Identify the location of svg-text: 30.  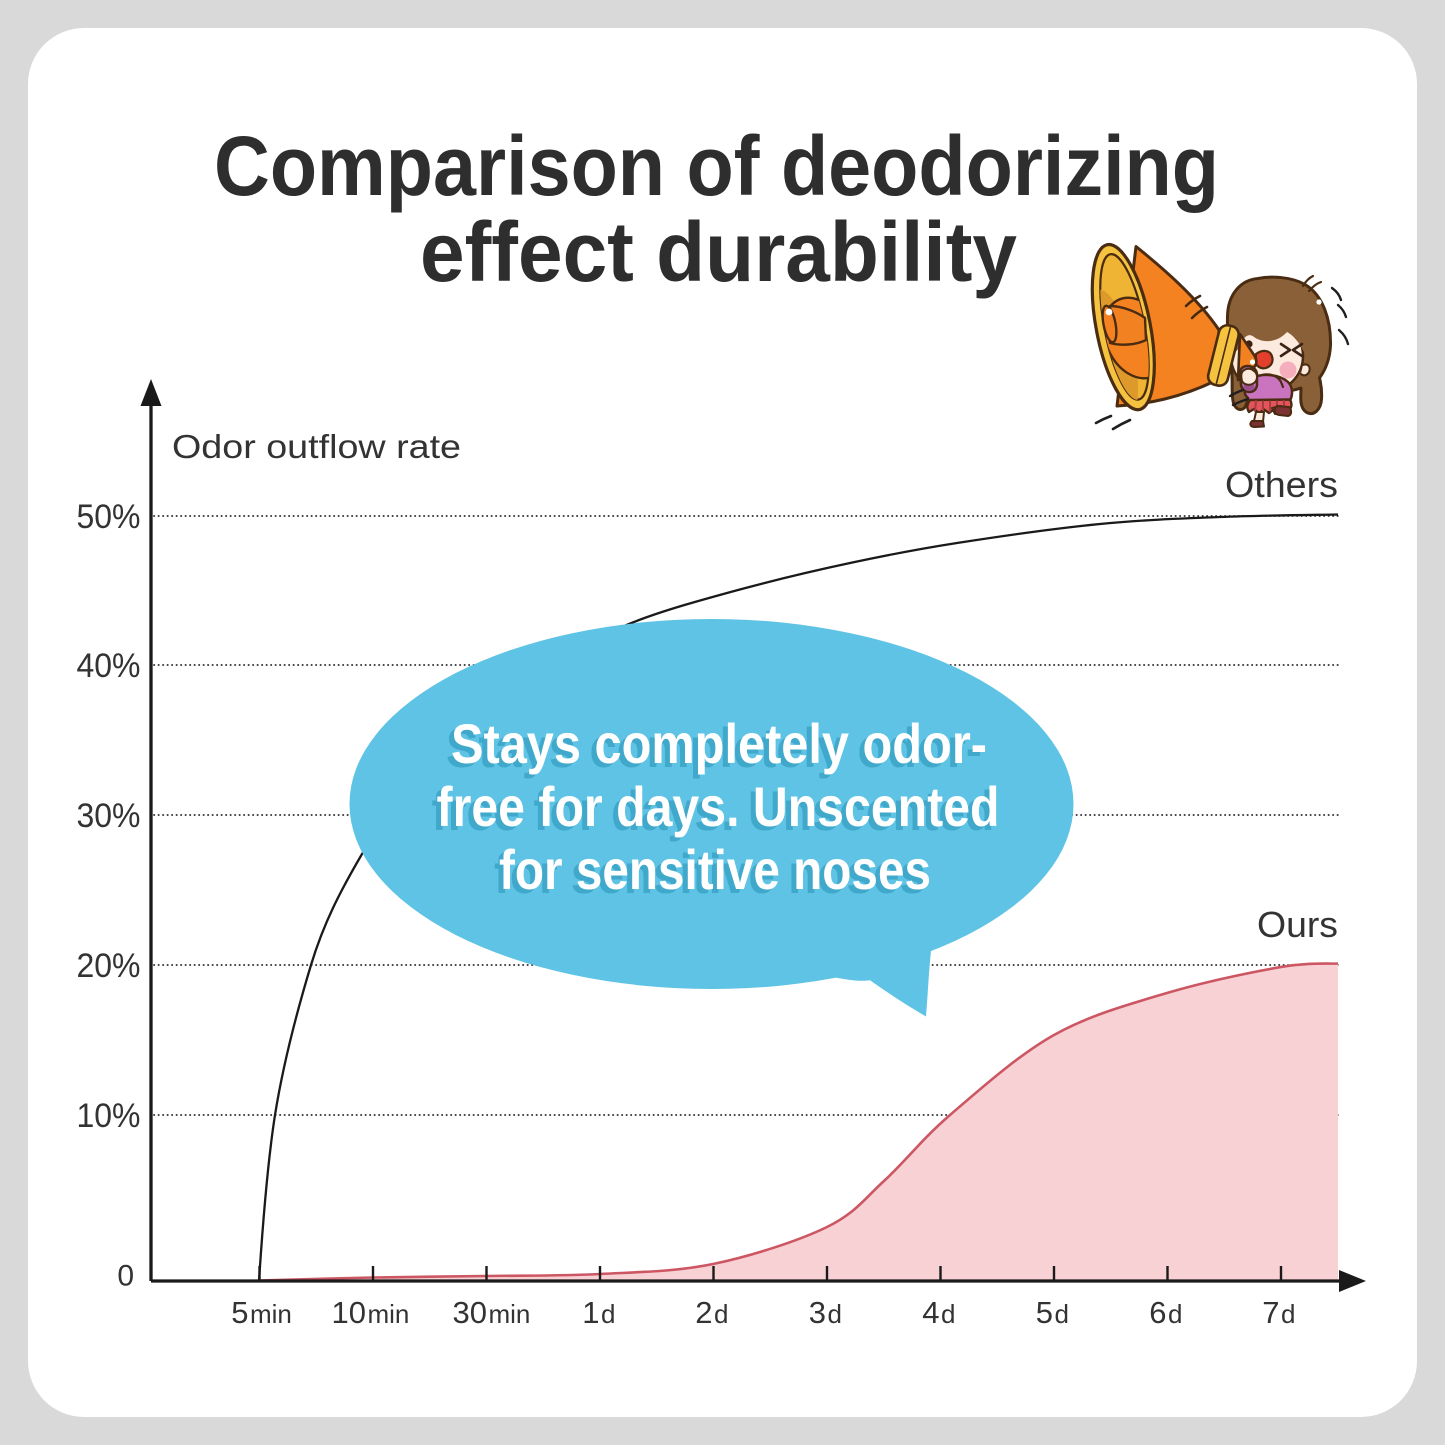
(470, 1312).